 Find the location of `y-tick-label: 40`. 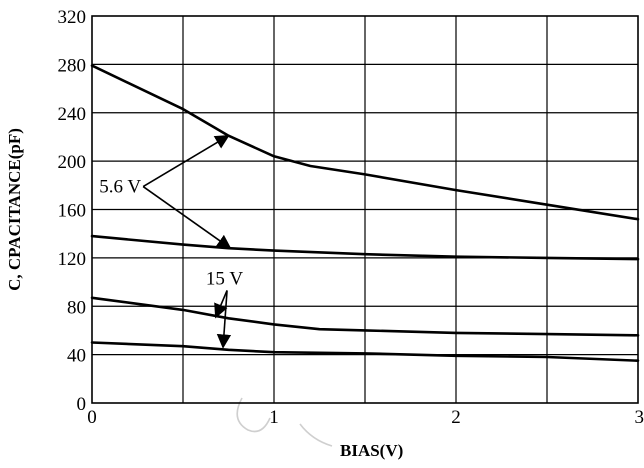

y-tick-label: 40 is located at coordinates (76, 356).